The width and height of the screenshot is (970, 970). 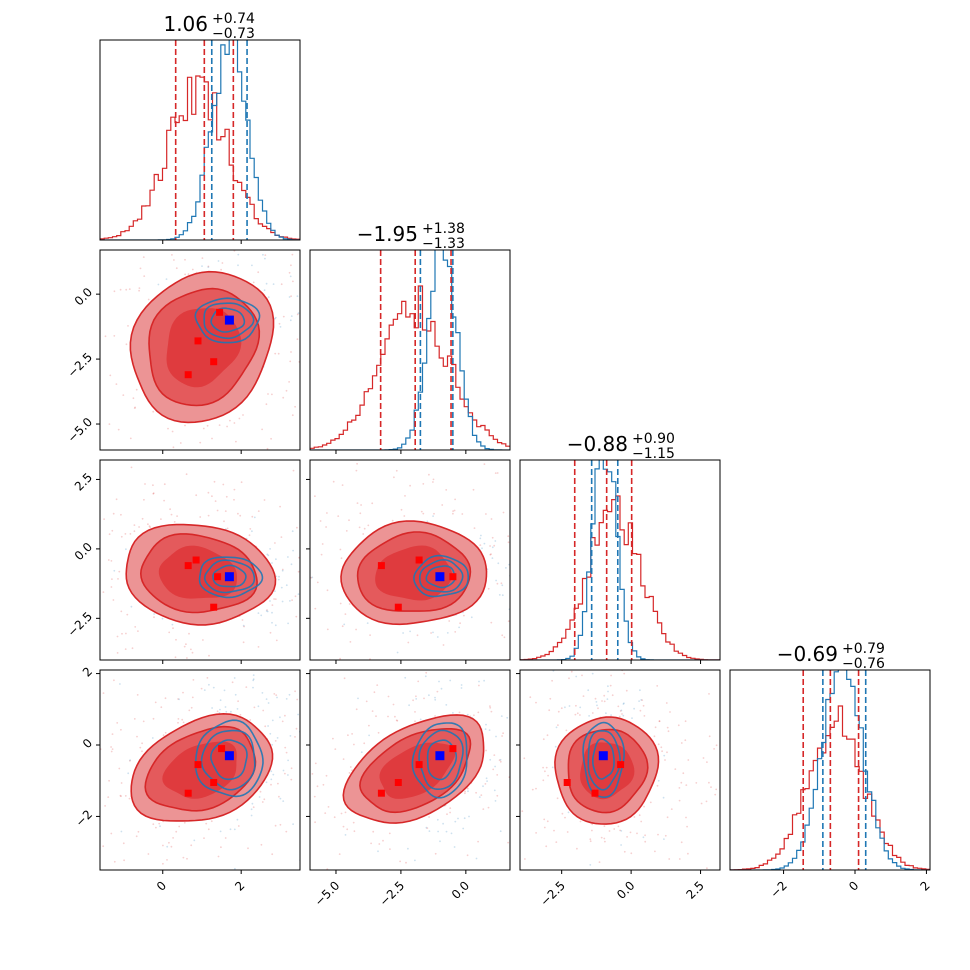 What do you see at coordinates (229, 577) in the screenshot?
I see `truth-marker` at bounding box center [229, 577].